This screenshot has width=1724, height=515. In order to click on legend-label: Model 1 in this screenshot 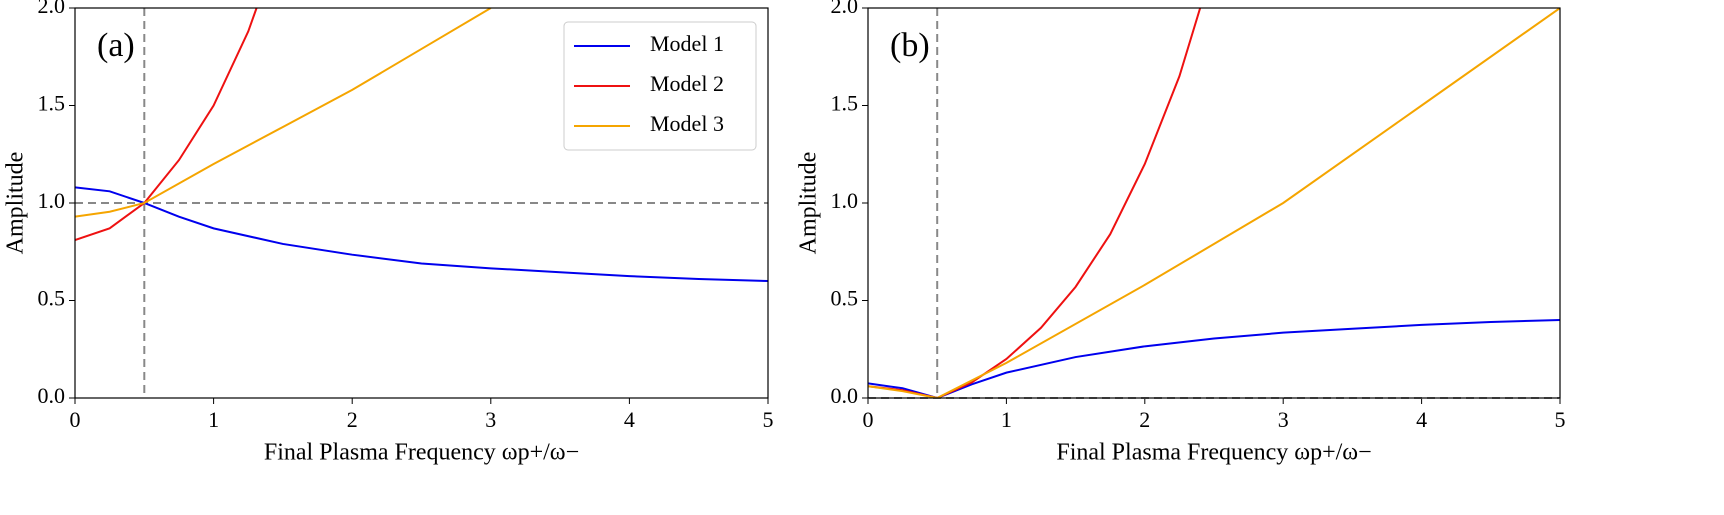, I will do `click(687, 43)`.